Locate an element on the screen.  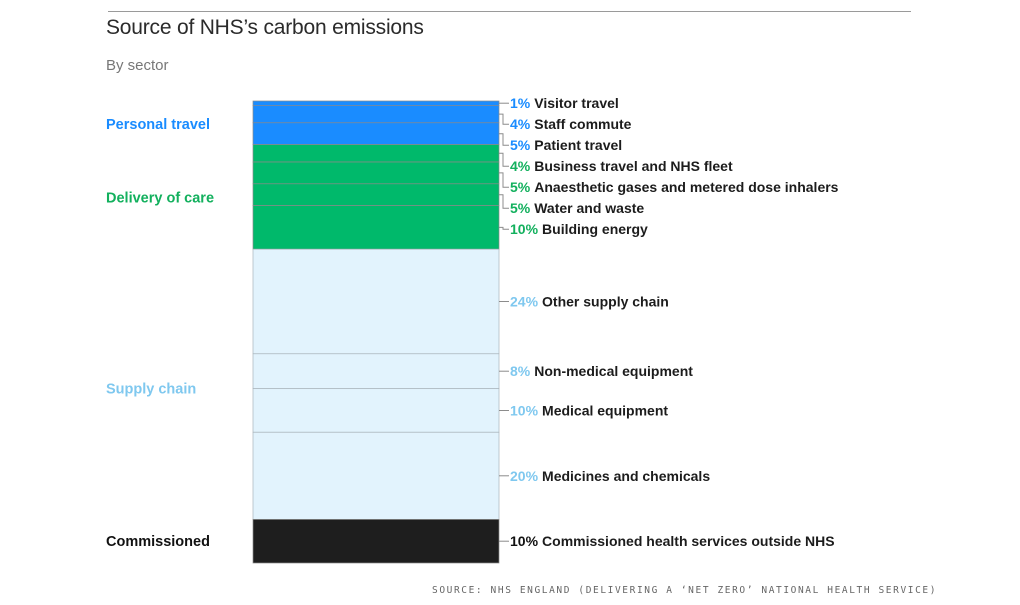
segment-label: 4% Business travel and NHS fleet is located at coordinates (621, 166).